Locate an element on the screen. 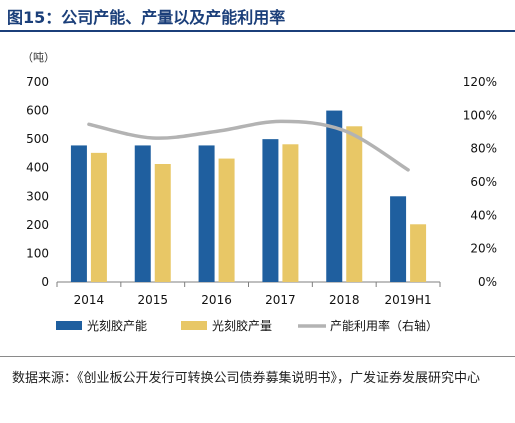 Image resolution: width=515 pixels, height=423 pixels. y-tick-label: 600 is located at coordinates (37, 111).